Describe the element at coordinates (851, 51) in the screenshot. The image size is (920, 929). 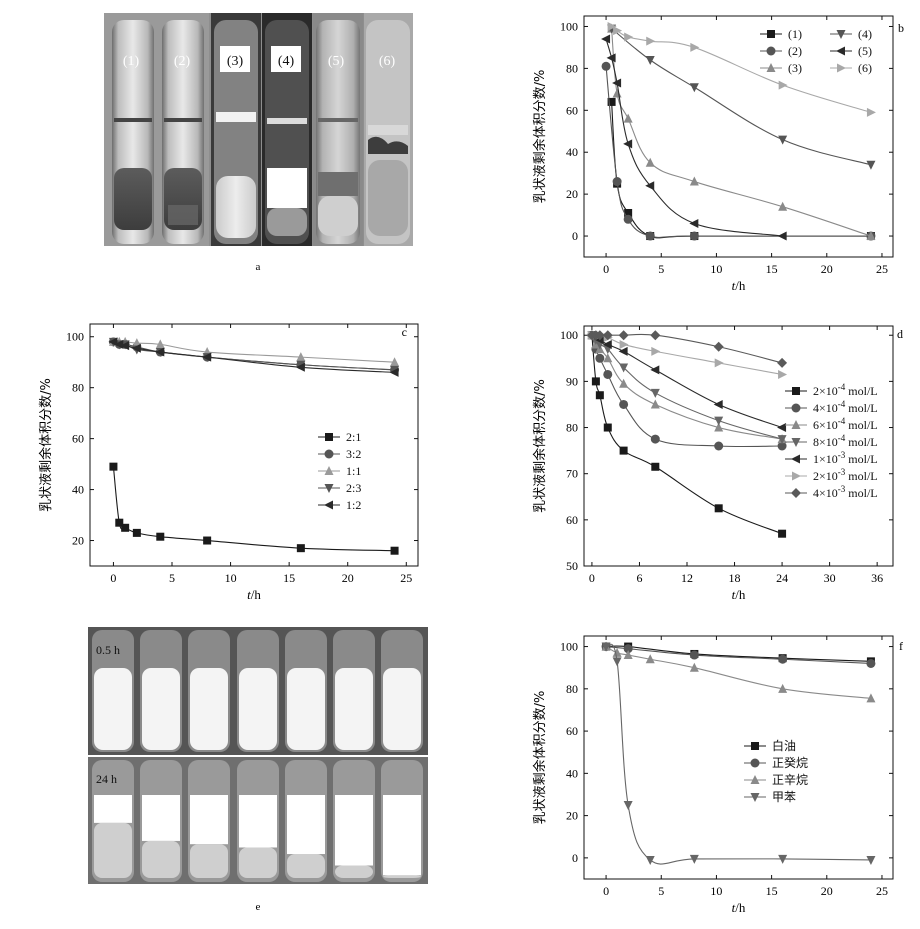
I see `legend-item: (5)` at that location.